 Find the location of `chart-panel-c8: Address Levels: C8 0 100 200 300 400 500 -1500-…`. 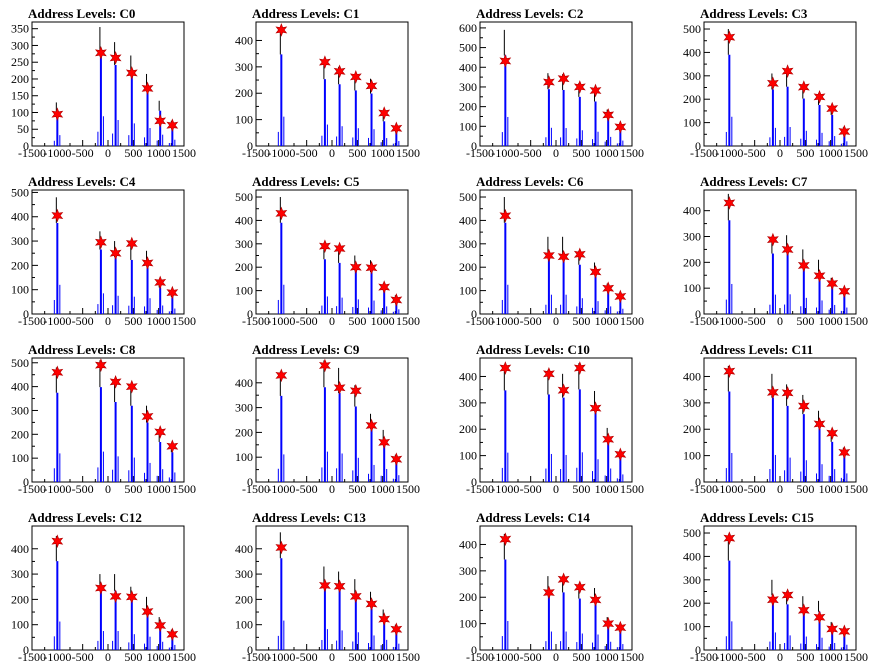

chart-panel-c8: Address Levels: C8 0 100 200 300 400 500 -1500-… is located at coordinates (112, 420).